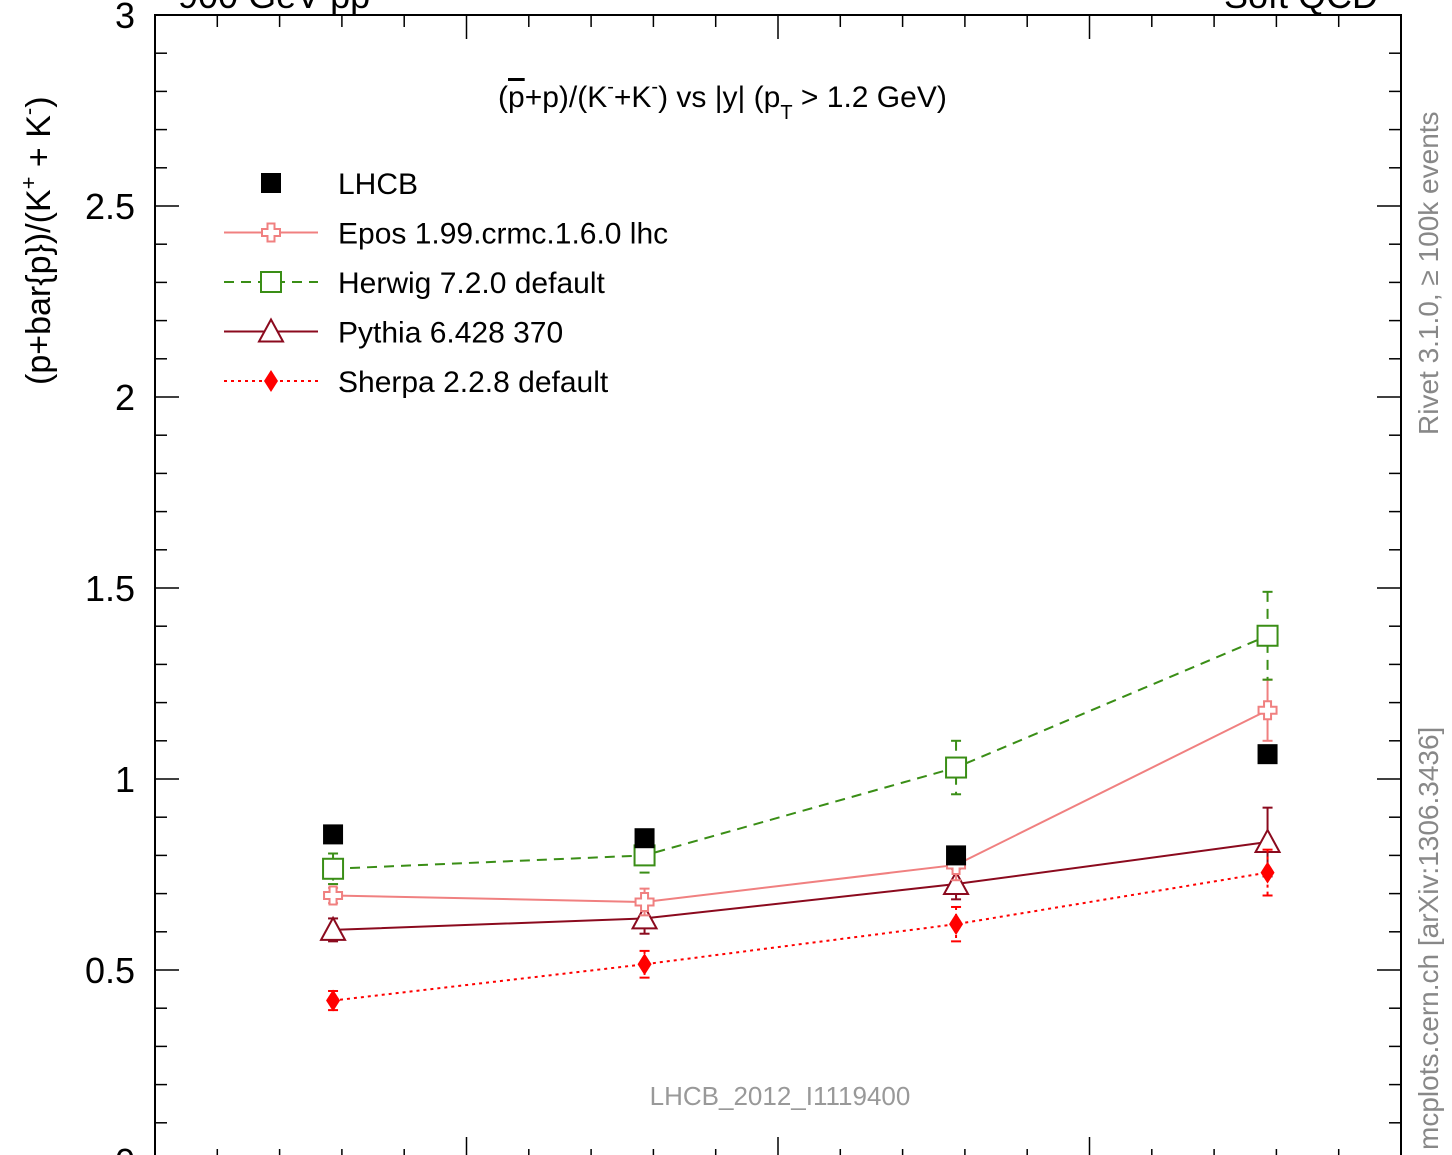 This screenshot has height=1155, width=1452. What do you see at coordinates (125, 18) in the screenshot?
I see `y-tick-label: 3` at bounding box center [125, 18].